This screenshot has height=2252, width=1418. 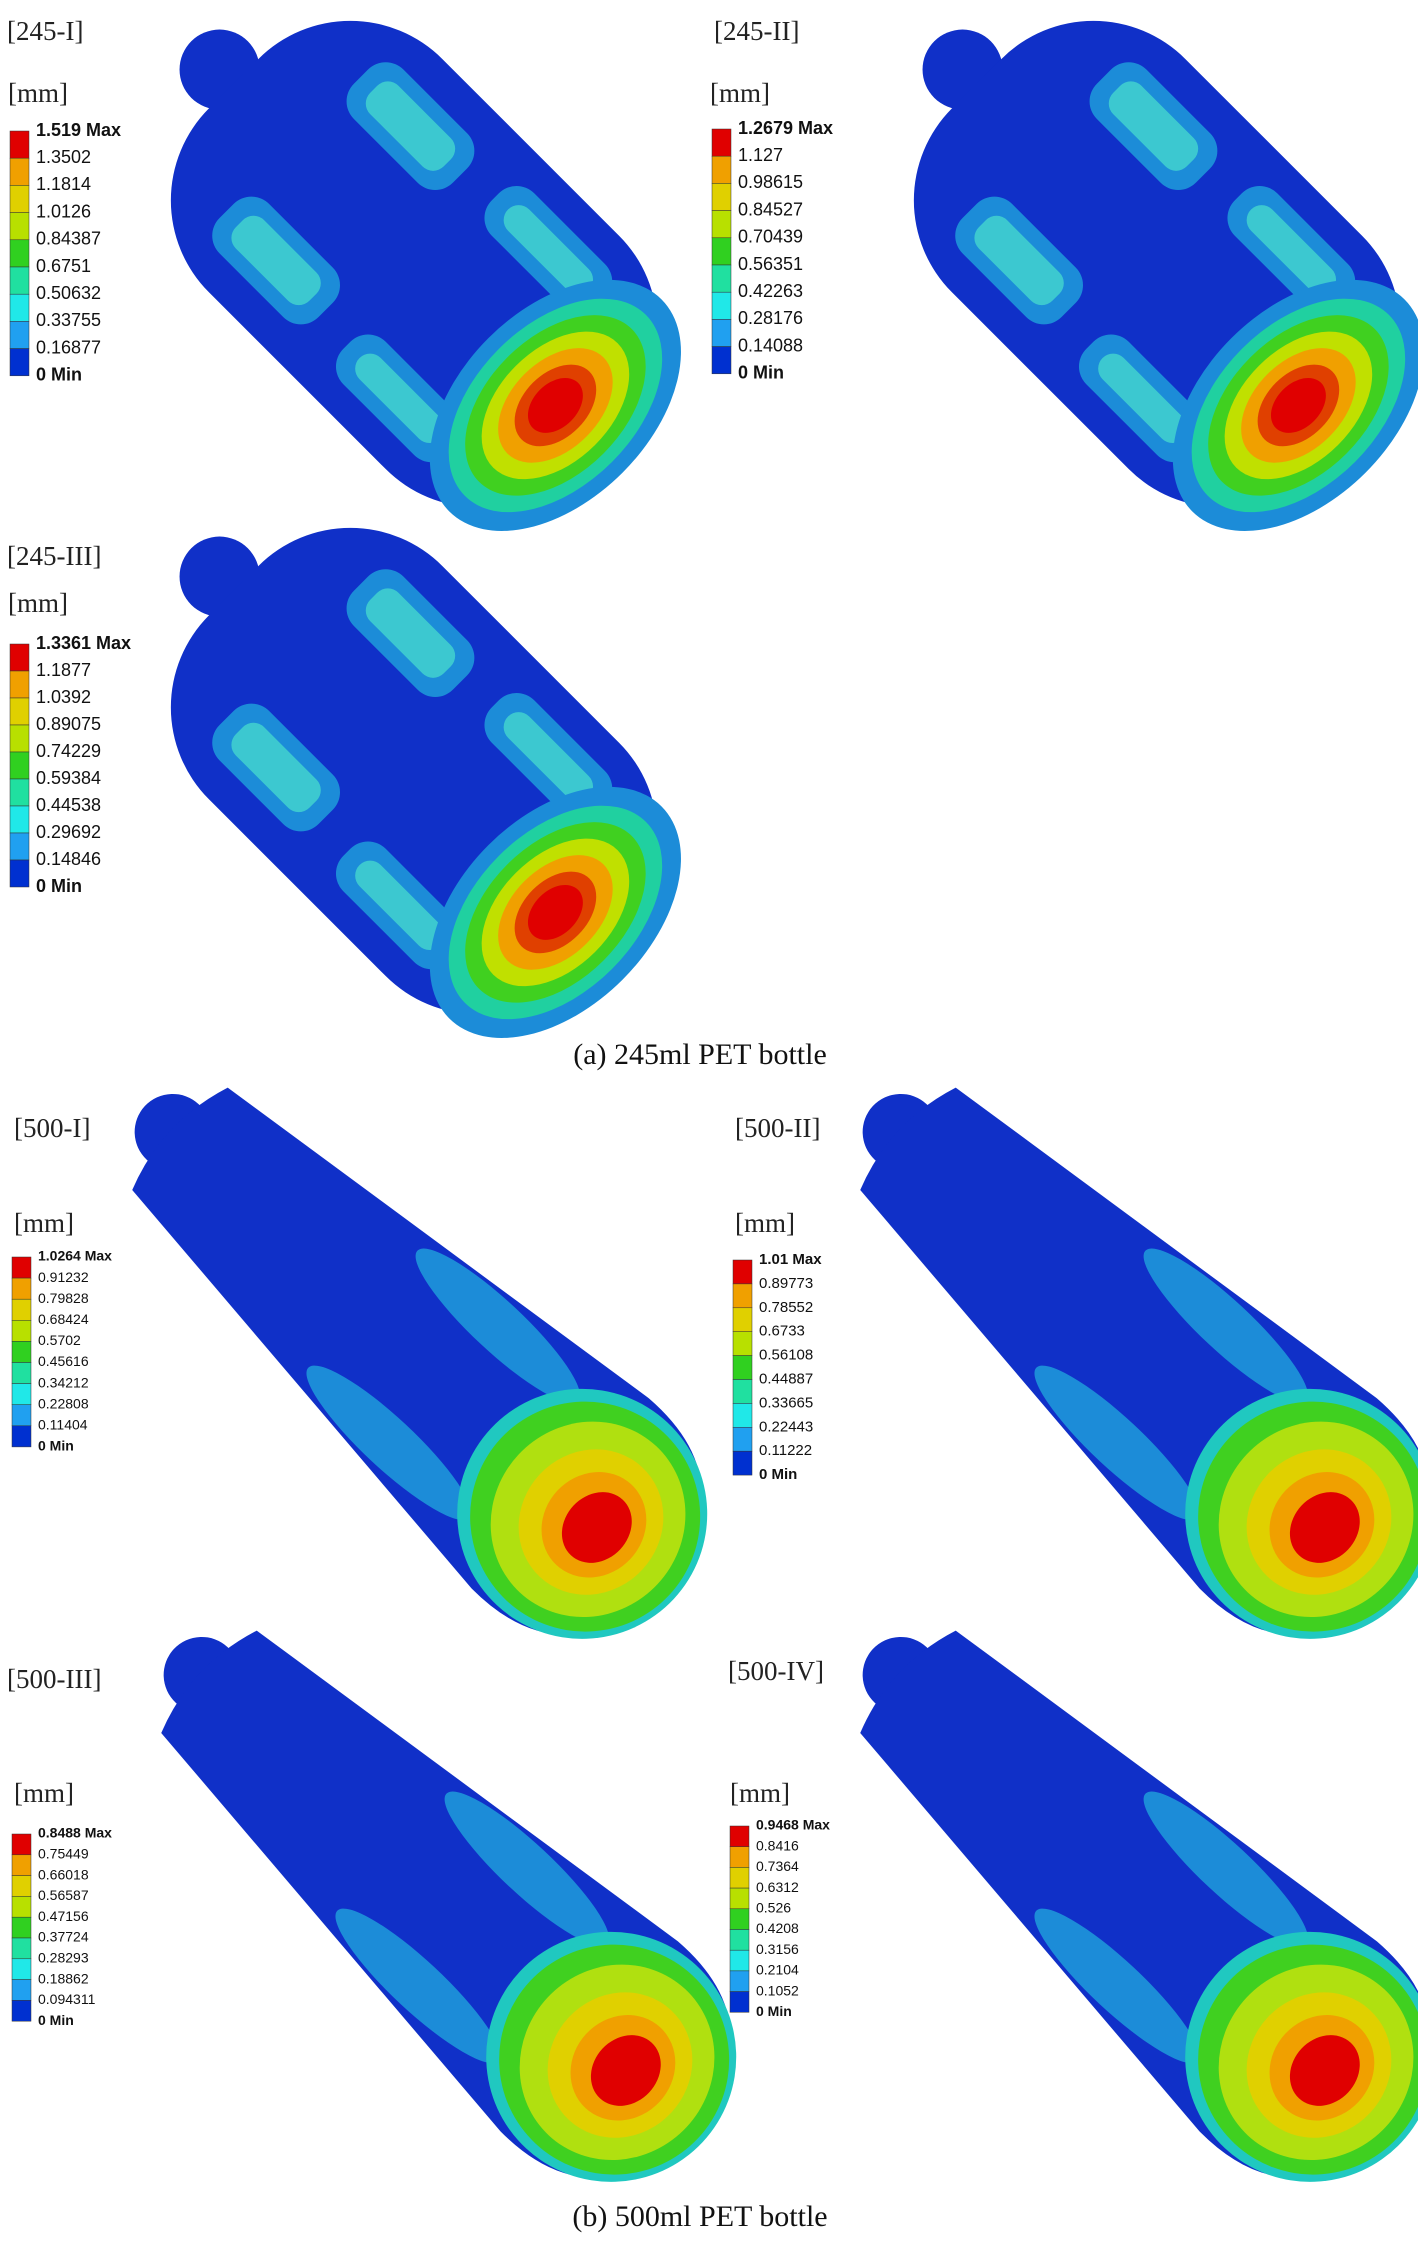 I want to click on legend-label: 0.74229, so click(x=68, y=751).